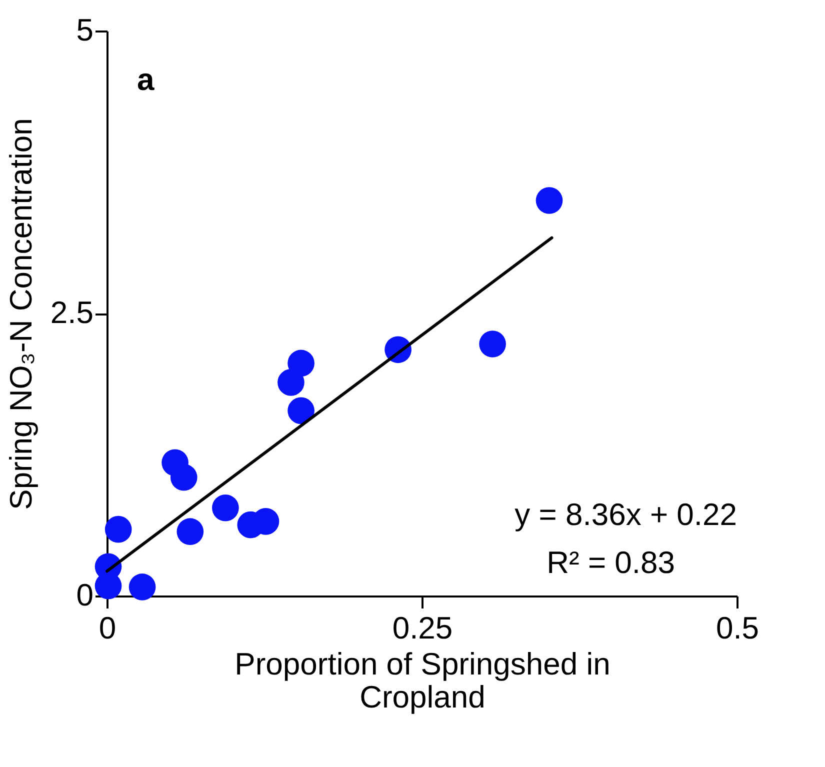 This screenshot has height=767, width=825. Describe the element at coordinates (422, 680) in the screenshot. I see `x-axis-title: Proportion of Springshed in Cropland` at that location.